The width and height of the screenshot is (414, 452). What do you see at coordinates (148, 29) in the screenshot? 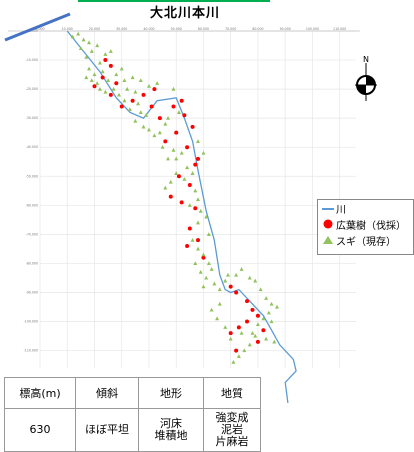
I see `x-tick-label: 40.000` at bounding box center [148, 29].